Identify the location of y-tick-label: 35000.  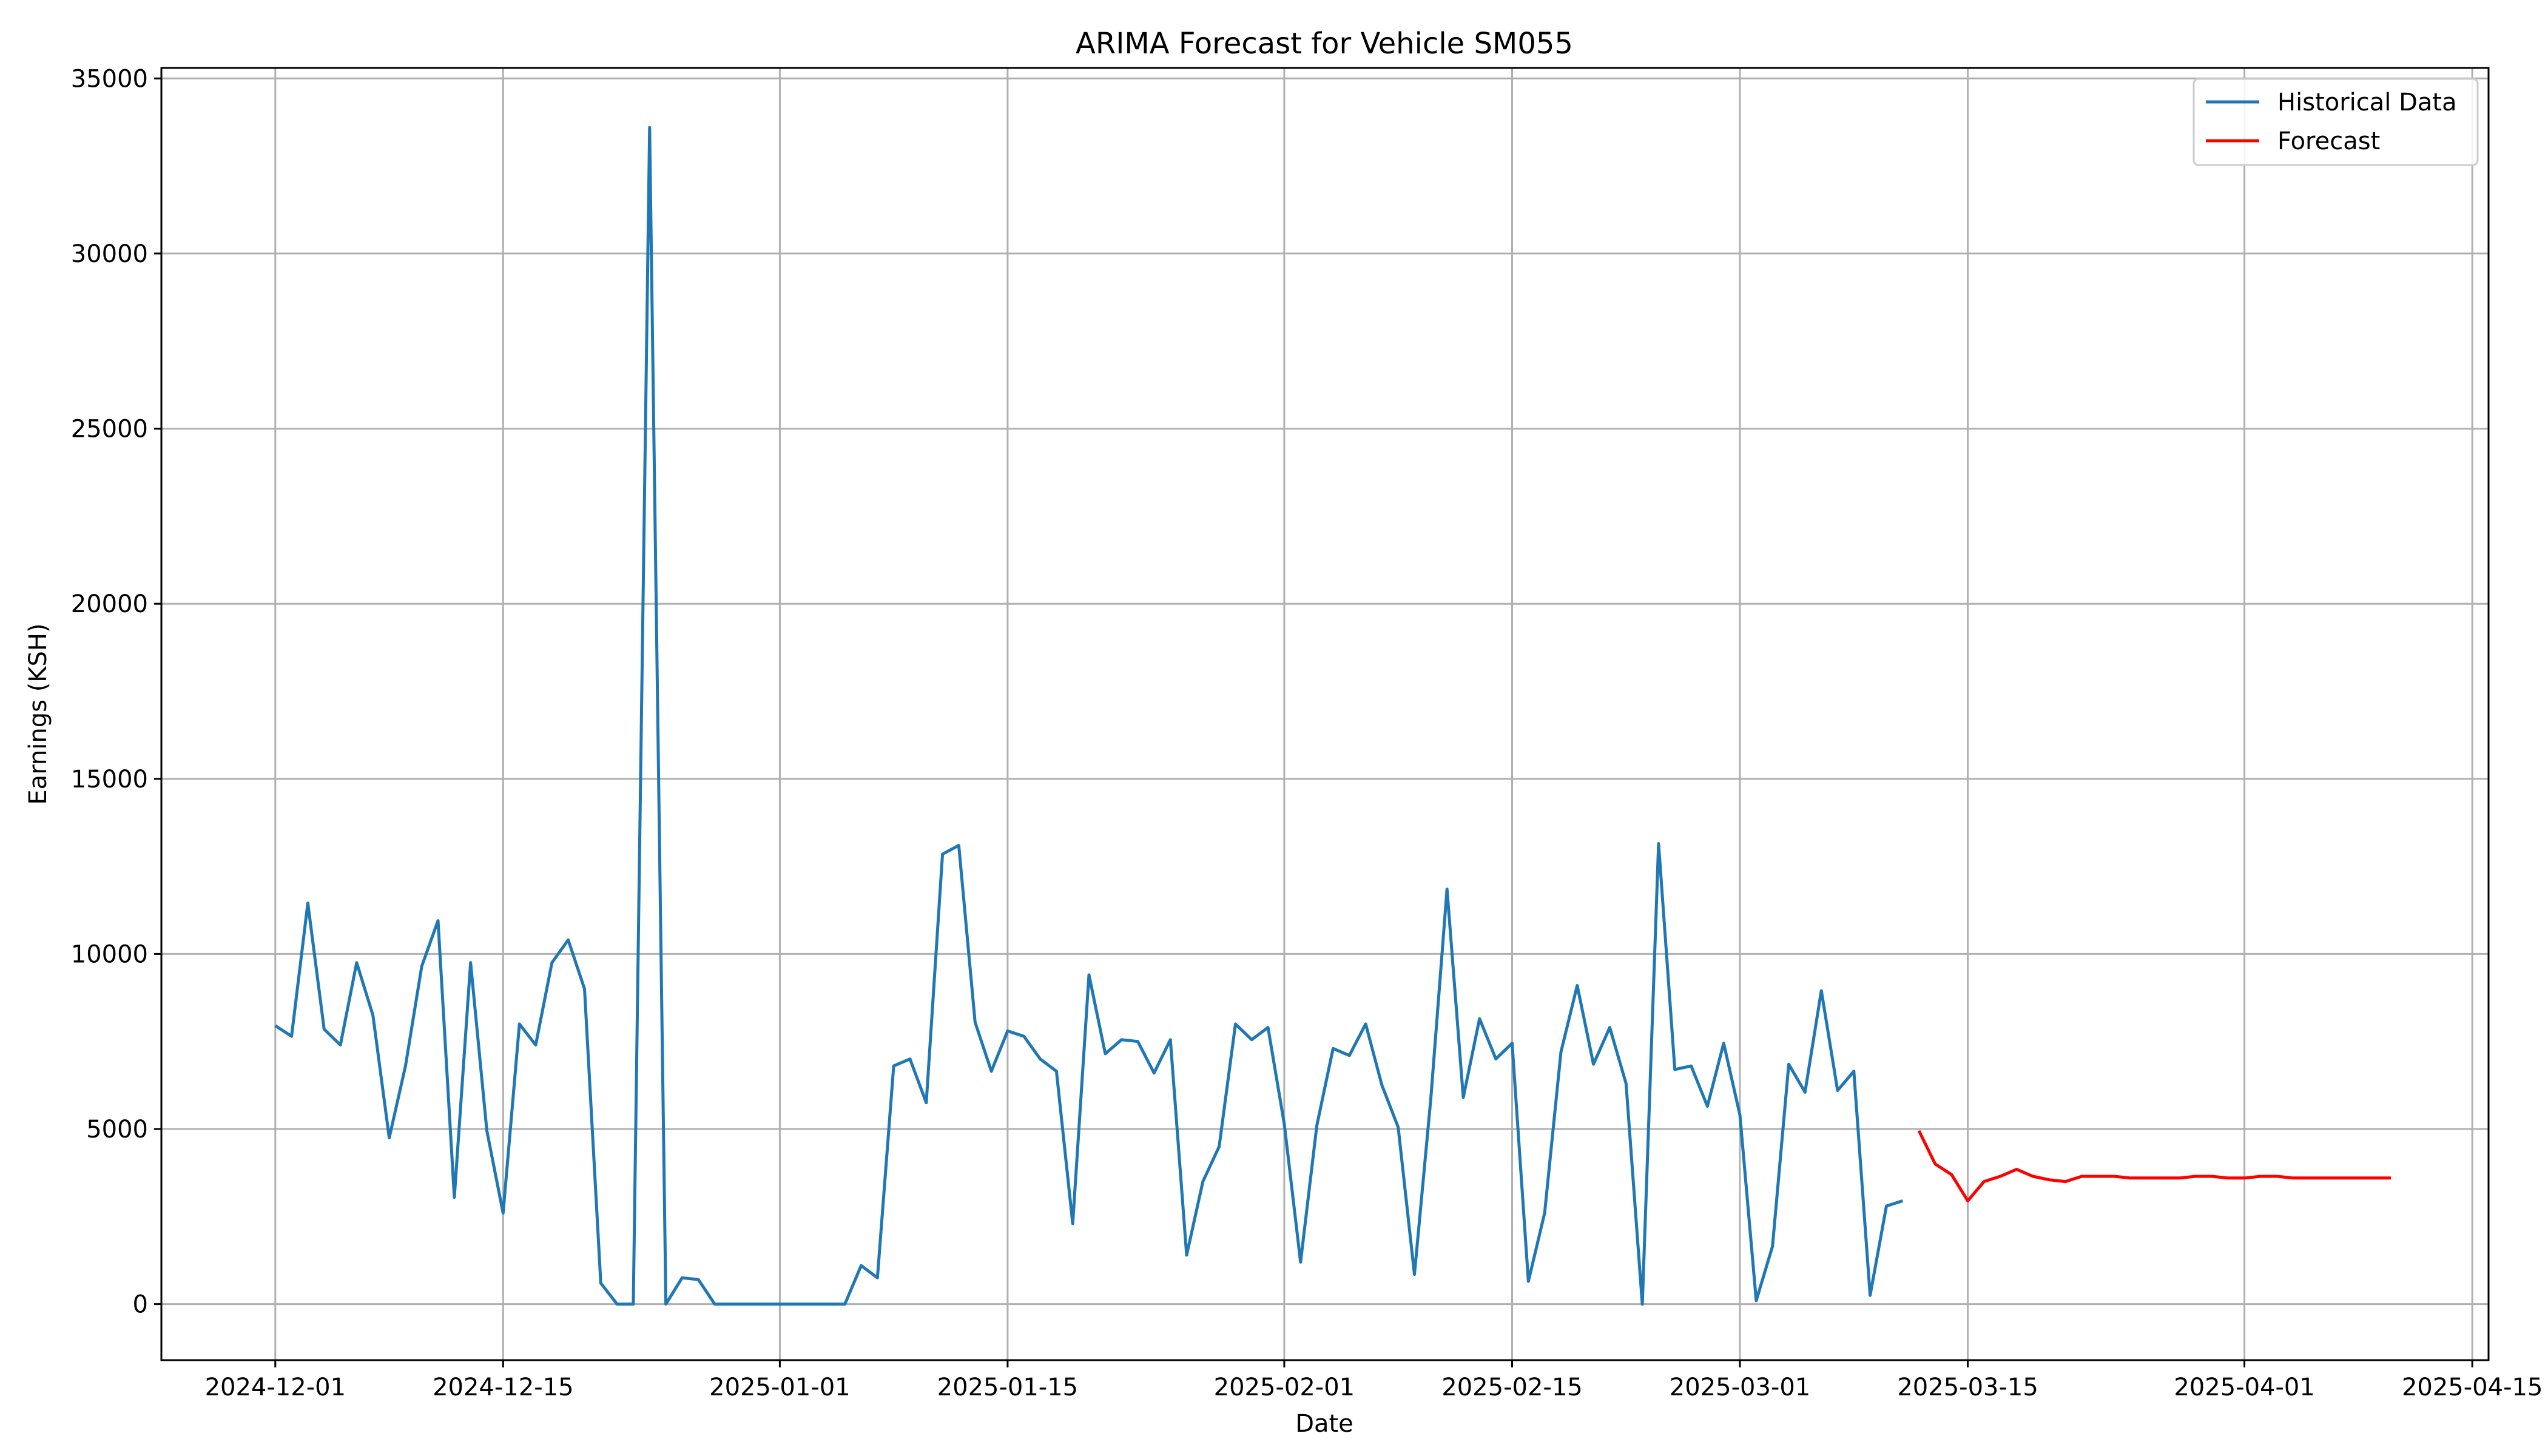
(109, 79).